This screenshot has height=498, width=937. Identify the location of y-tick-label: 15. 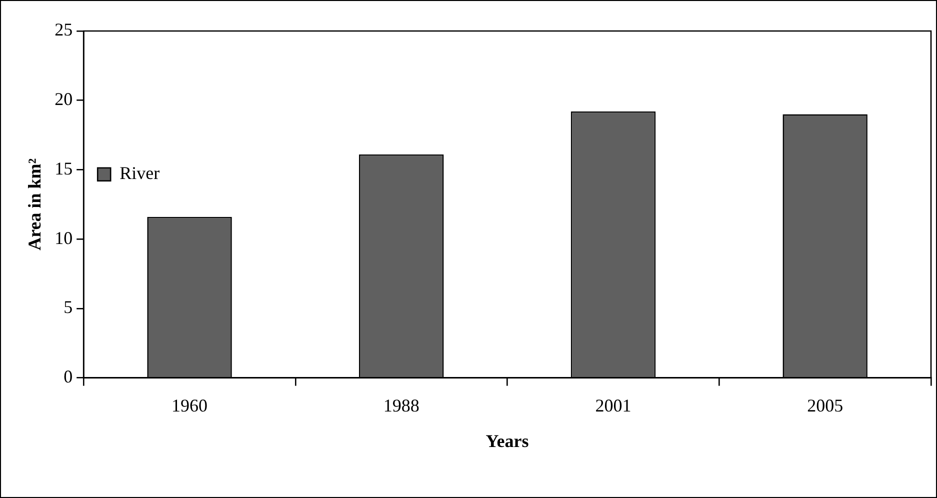
(63, 168).